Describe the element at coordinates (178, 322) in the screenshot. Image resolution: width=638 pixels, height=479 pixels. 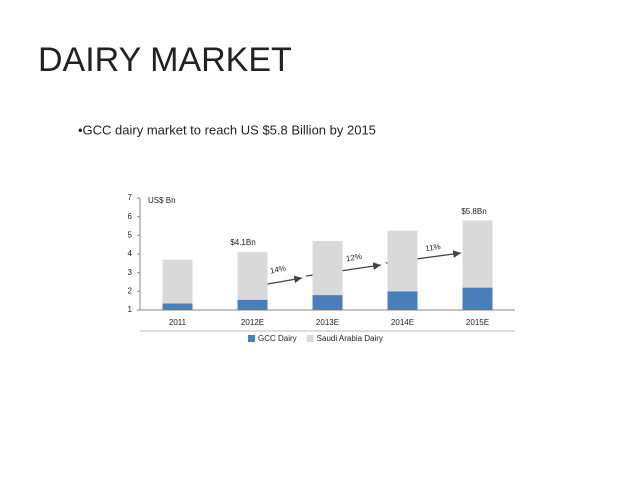
I see `x-tick-label: 2011` at that location.